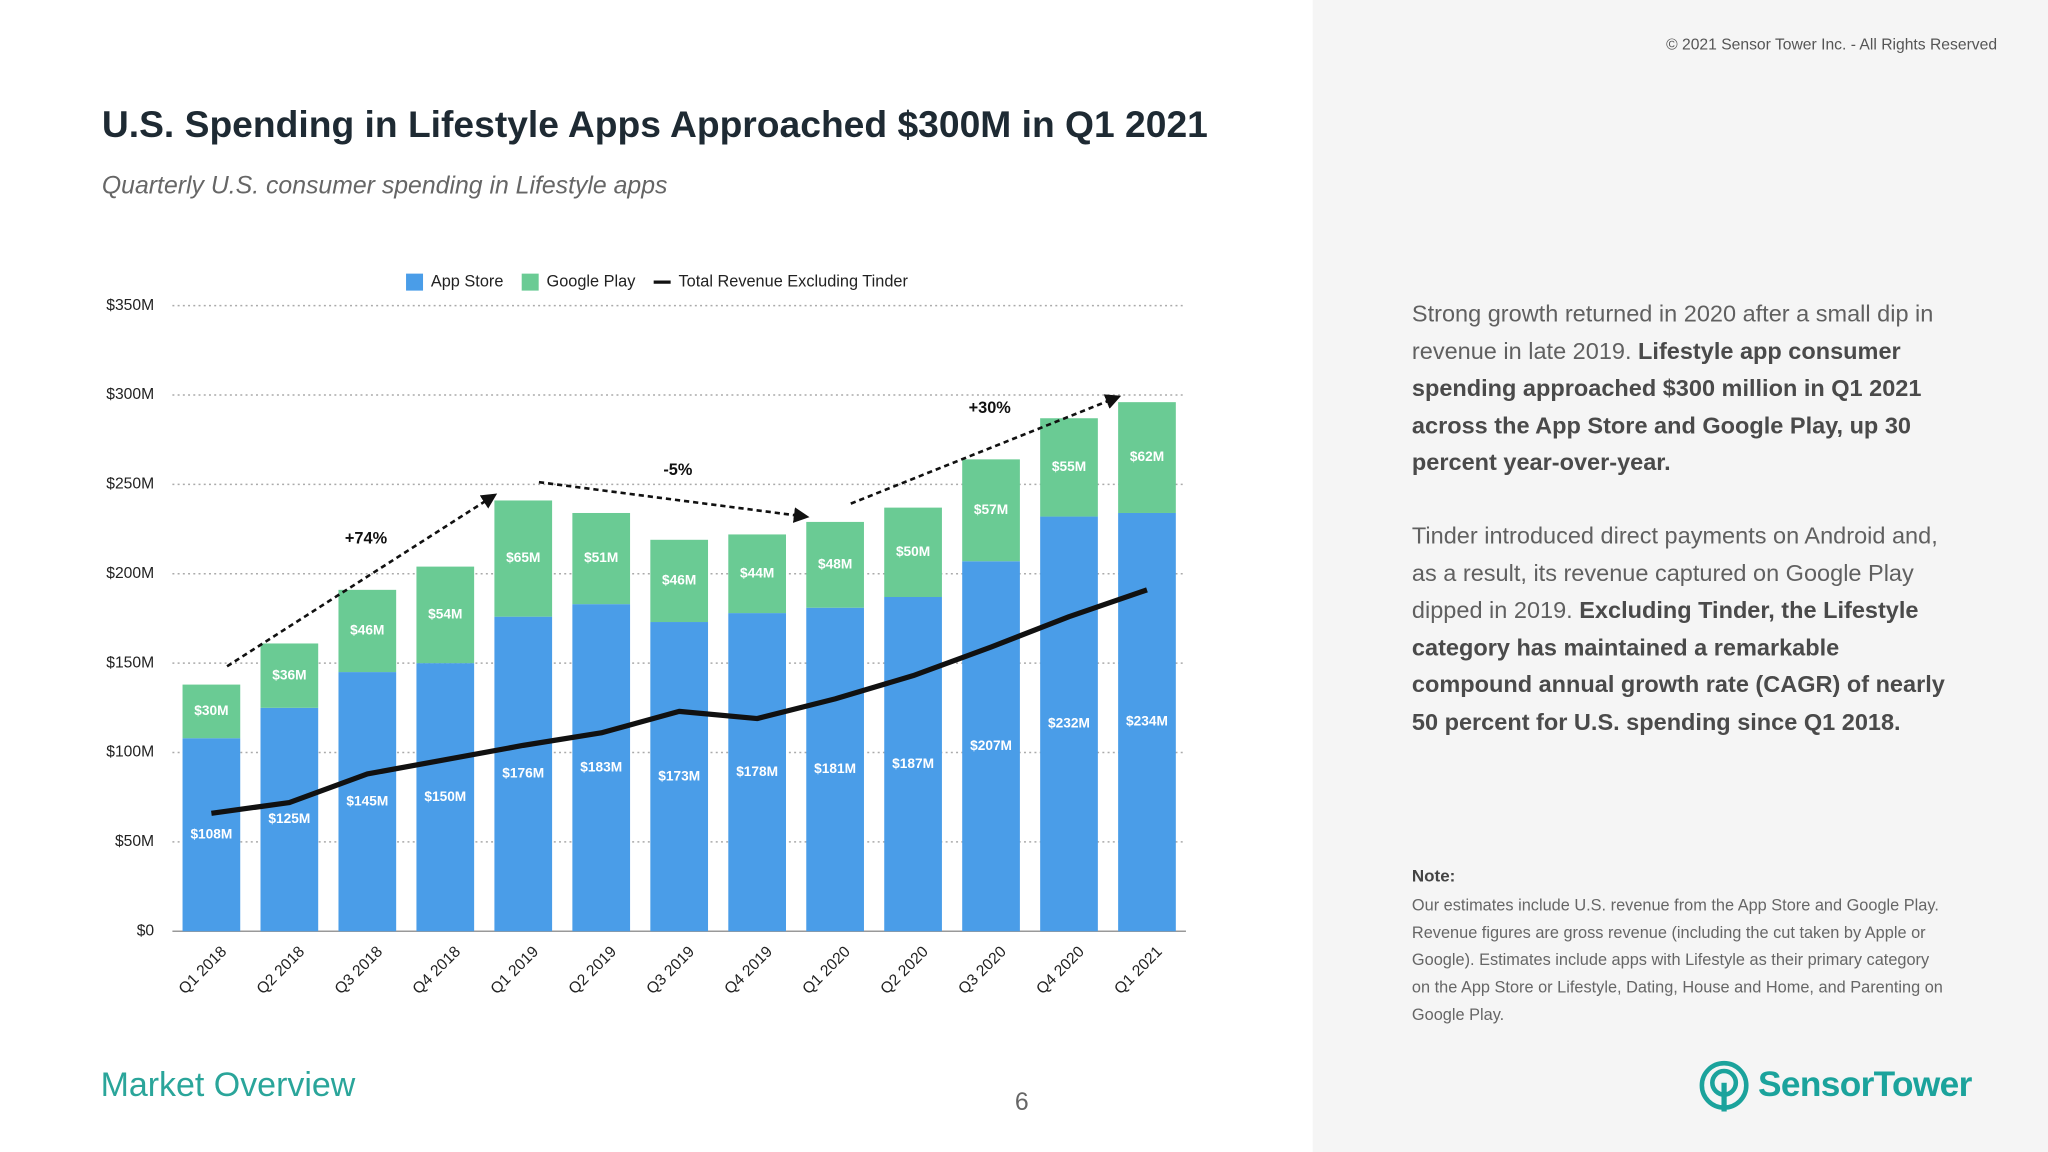  What do you see at coordinates (130, 484) in the screenshot?
I see `y-tick-label: $250M` at bounding box center [130, 484].